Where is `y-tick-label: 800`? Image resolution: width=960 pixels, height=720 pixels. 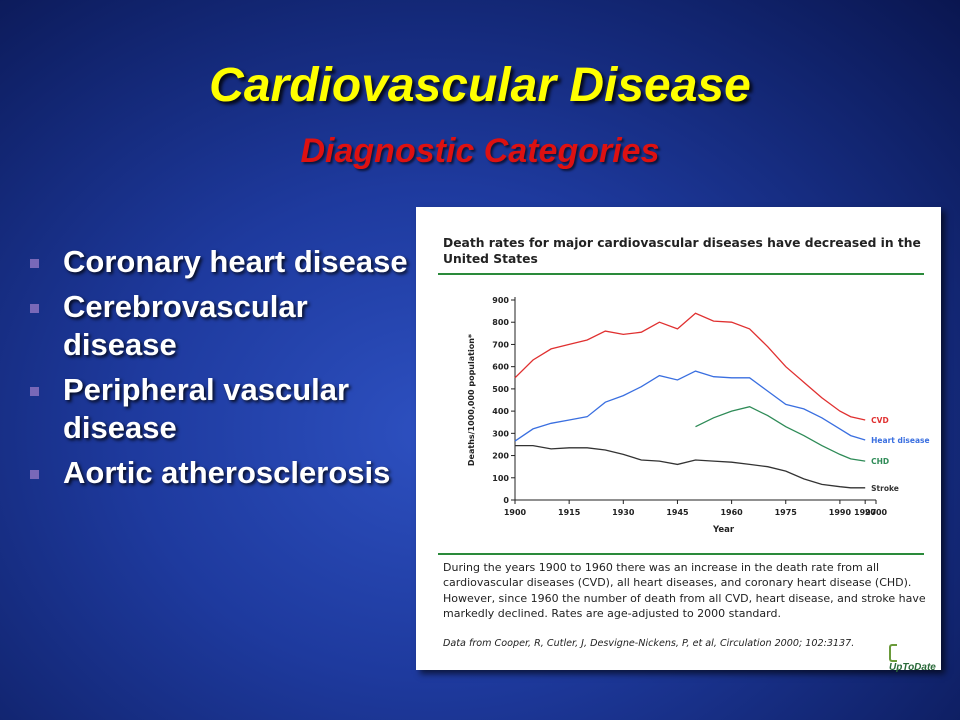 y-tick-label: 800 is located at coordinates (500, 322).